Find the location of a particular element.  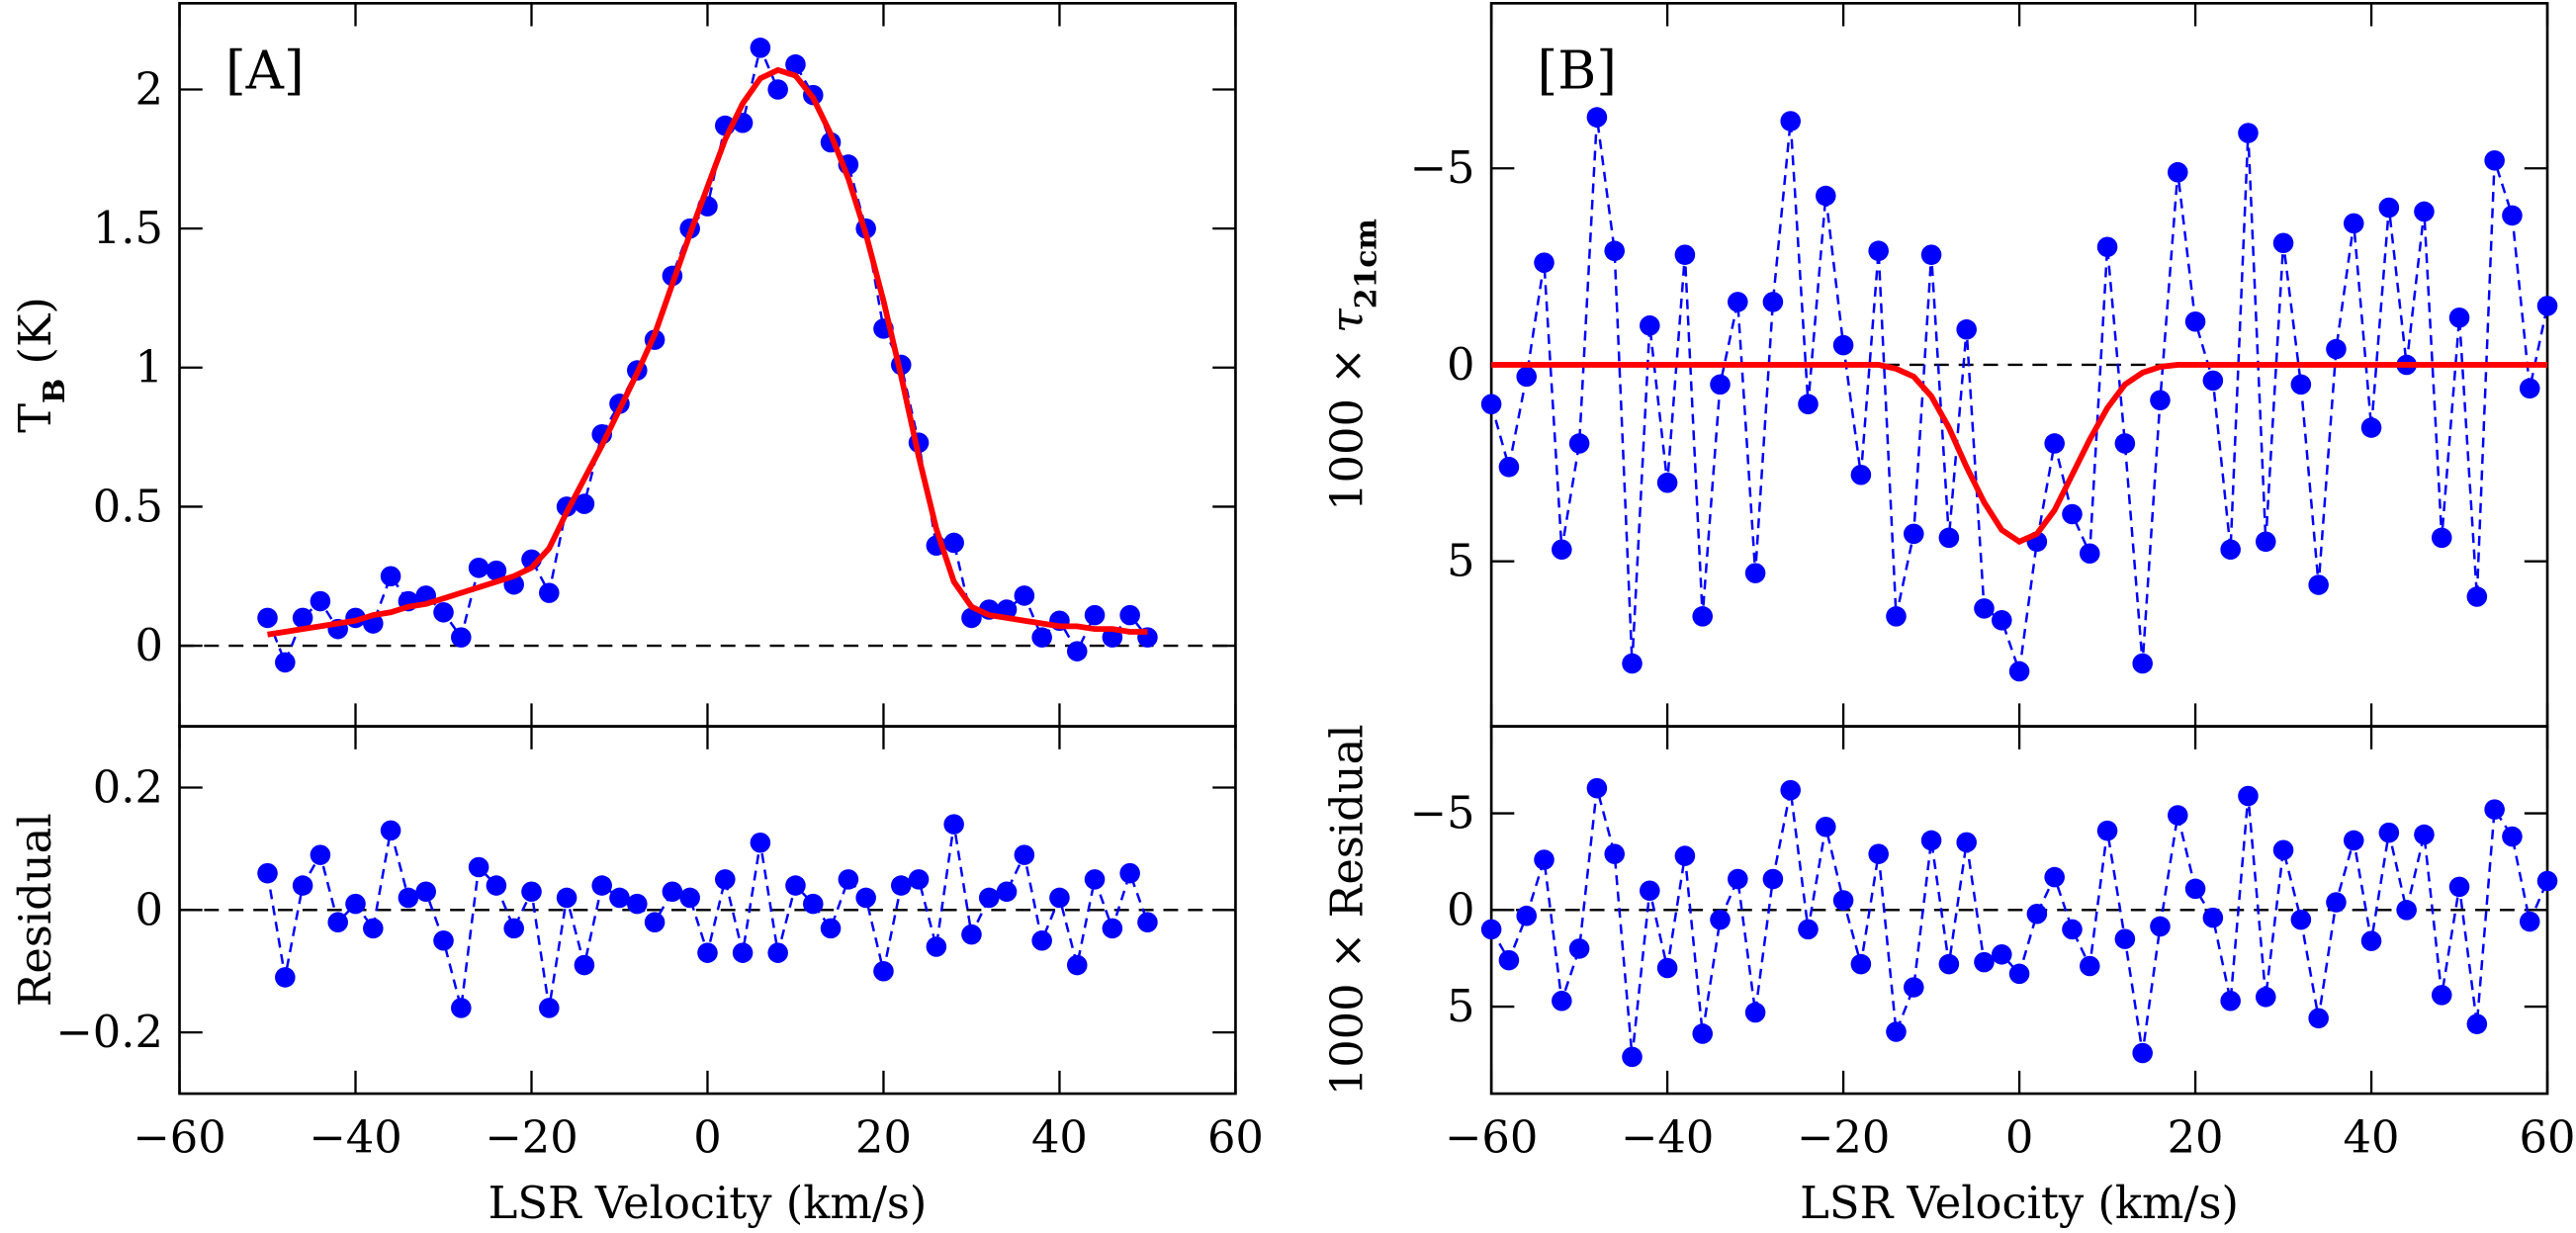

x-tick-label: −20 is located at coordinates (1843, 1137).